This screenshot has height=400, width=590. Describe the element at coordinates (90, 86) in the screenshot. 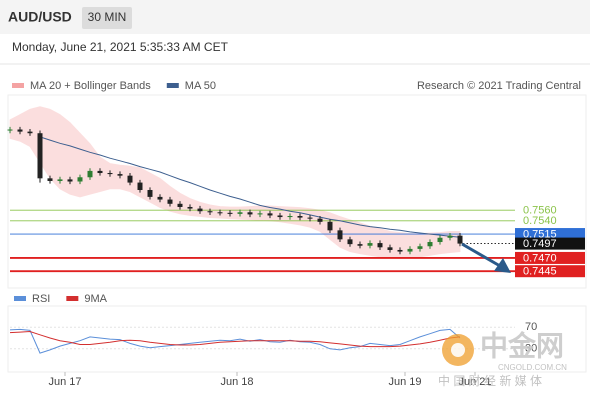

I see `legend-label: MA 20 + Bollinger Bands` at that location.